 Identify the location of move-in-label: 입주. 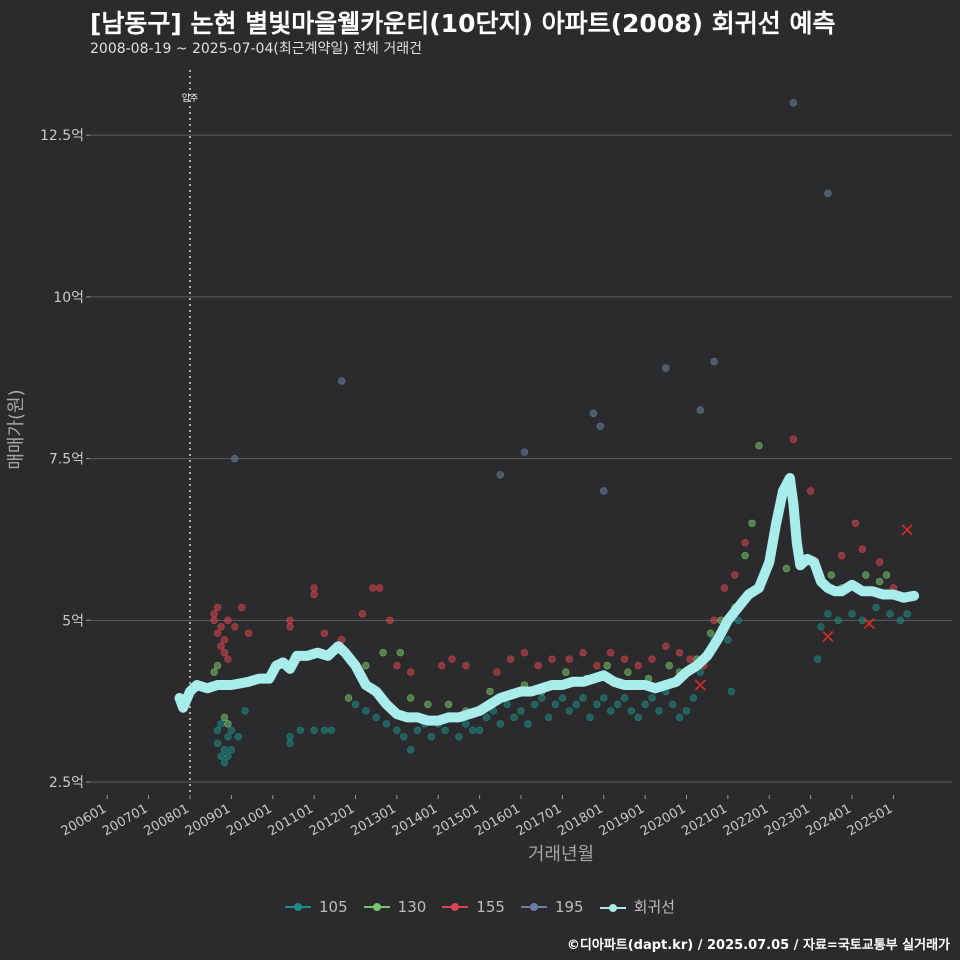
(190, 98).